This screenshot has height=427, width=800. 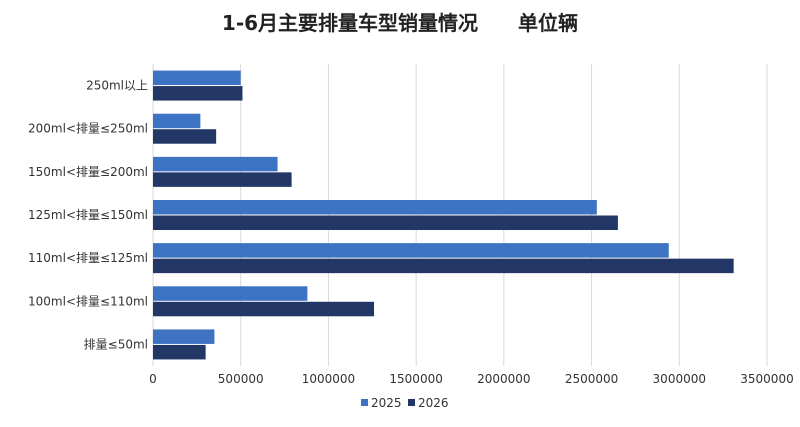 What do you see at coordinates (116, 344) in the screenshot?
I see `category-label: 排量≤50ml` at bounding box center [116, 344].